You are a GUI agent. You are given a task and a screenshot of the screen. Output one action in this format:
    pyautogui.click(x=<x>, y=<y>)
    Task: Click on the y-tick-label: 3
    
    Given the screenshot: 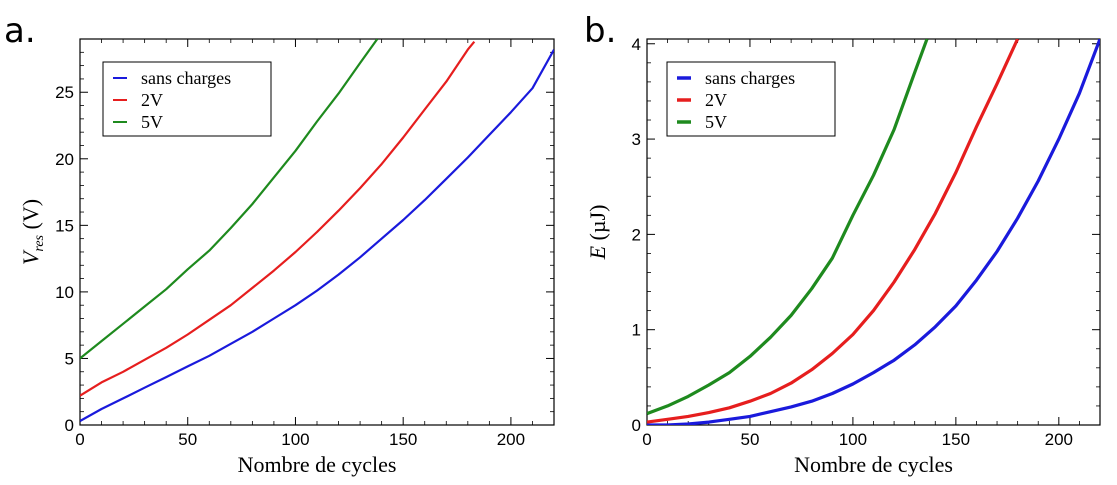 What is the action you would take?
    pyautogui.click(x=636, y=139)
    